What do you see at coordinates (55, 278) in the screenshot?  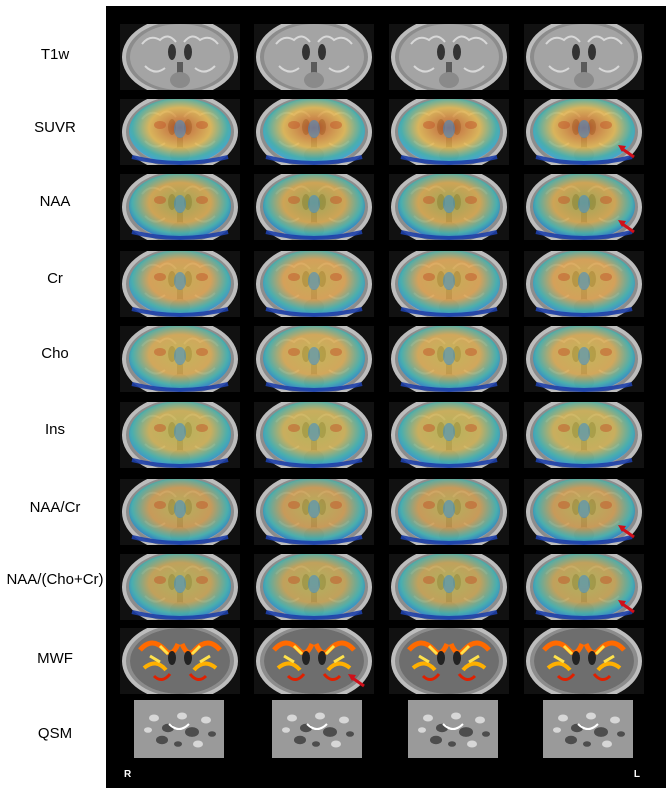 I see `row-label-cr: Cr` at bounding box center [55, 278].